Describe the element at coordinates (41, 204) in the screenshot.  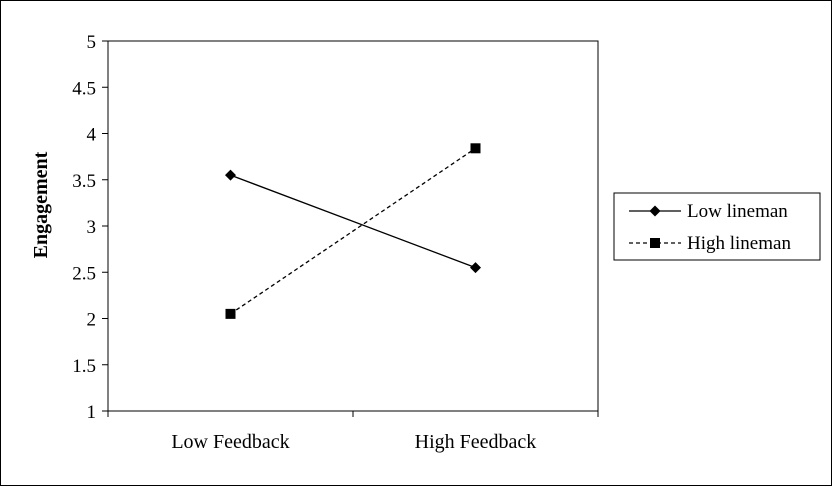
I see `y-axis-label: Engagement` at that location.